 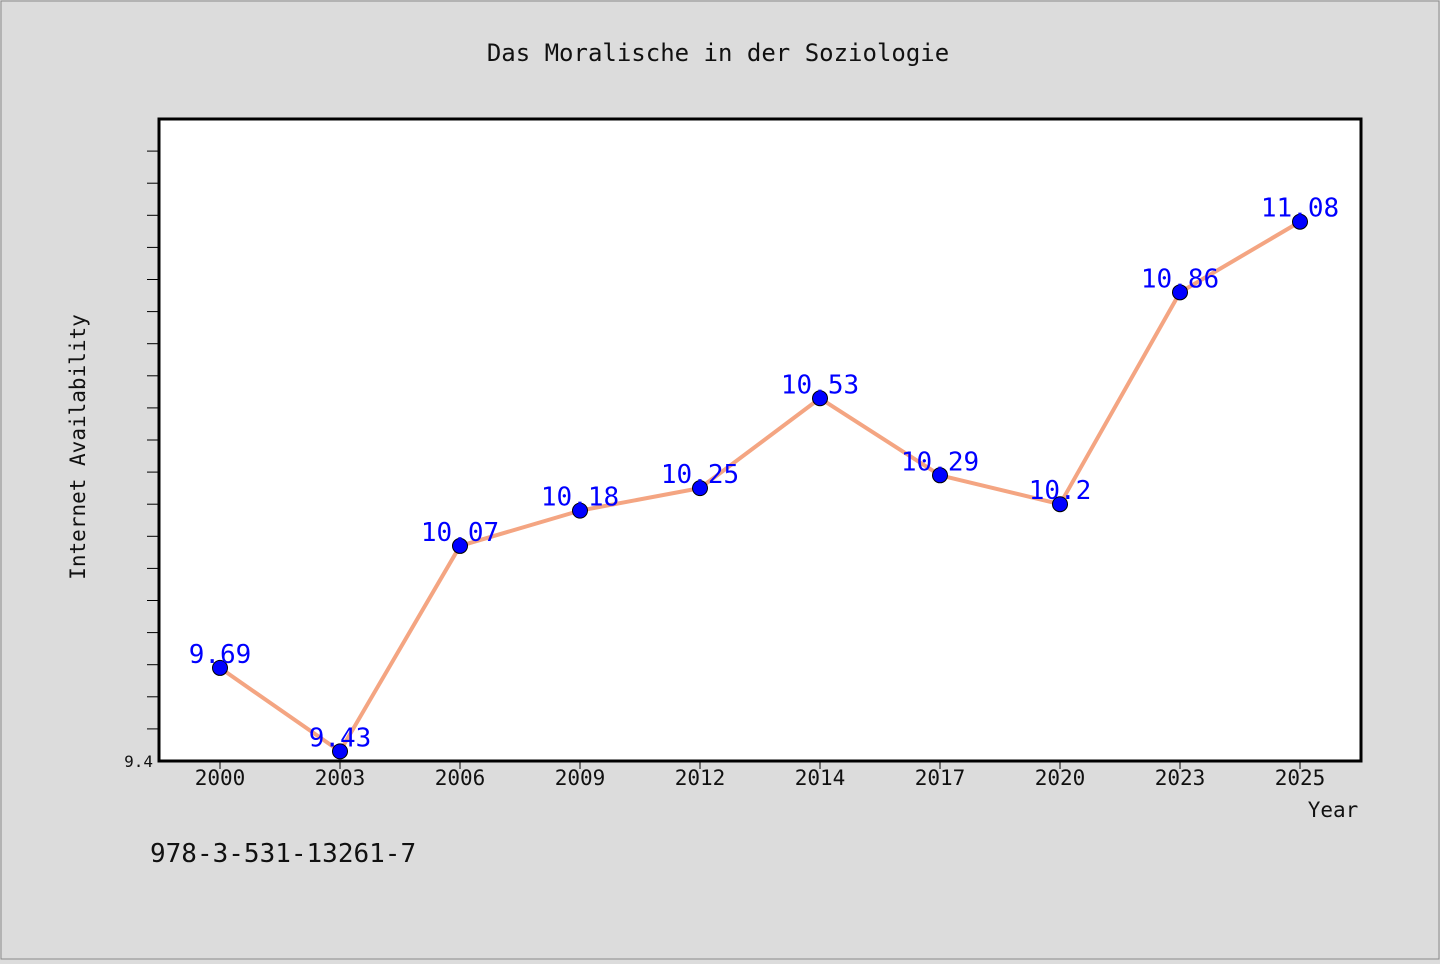 I want to click on x-tick-label: 2025, so click(x=1300, y=778).